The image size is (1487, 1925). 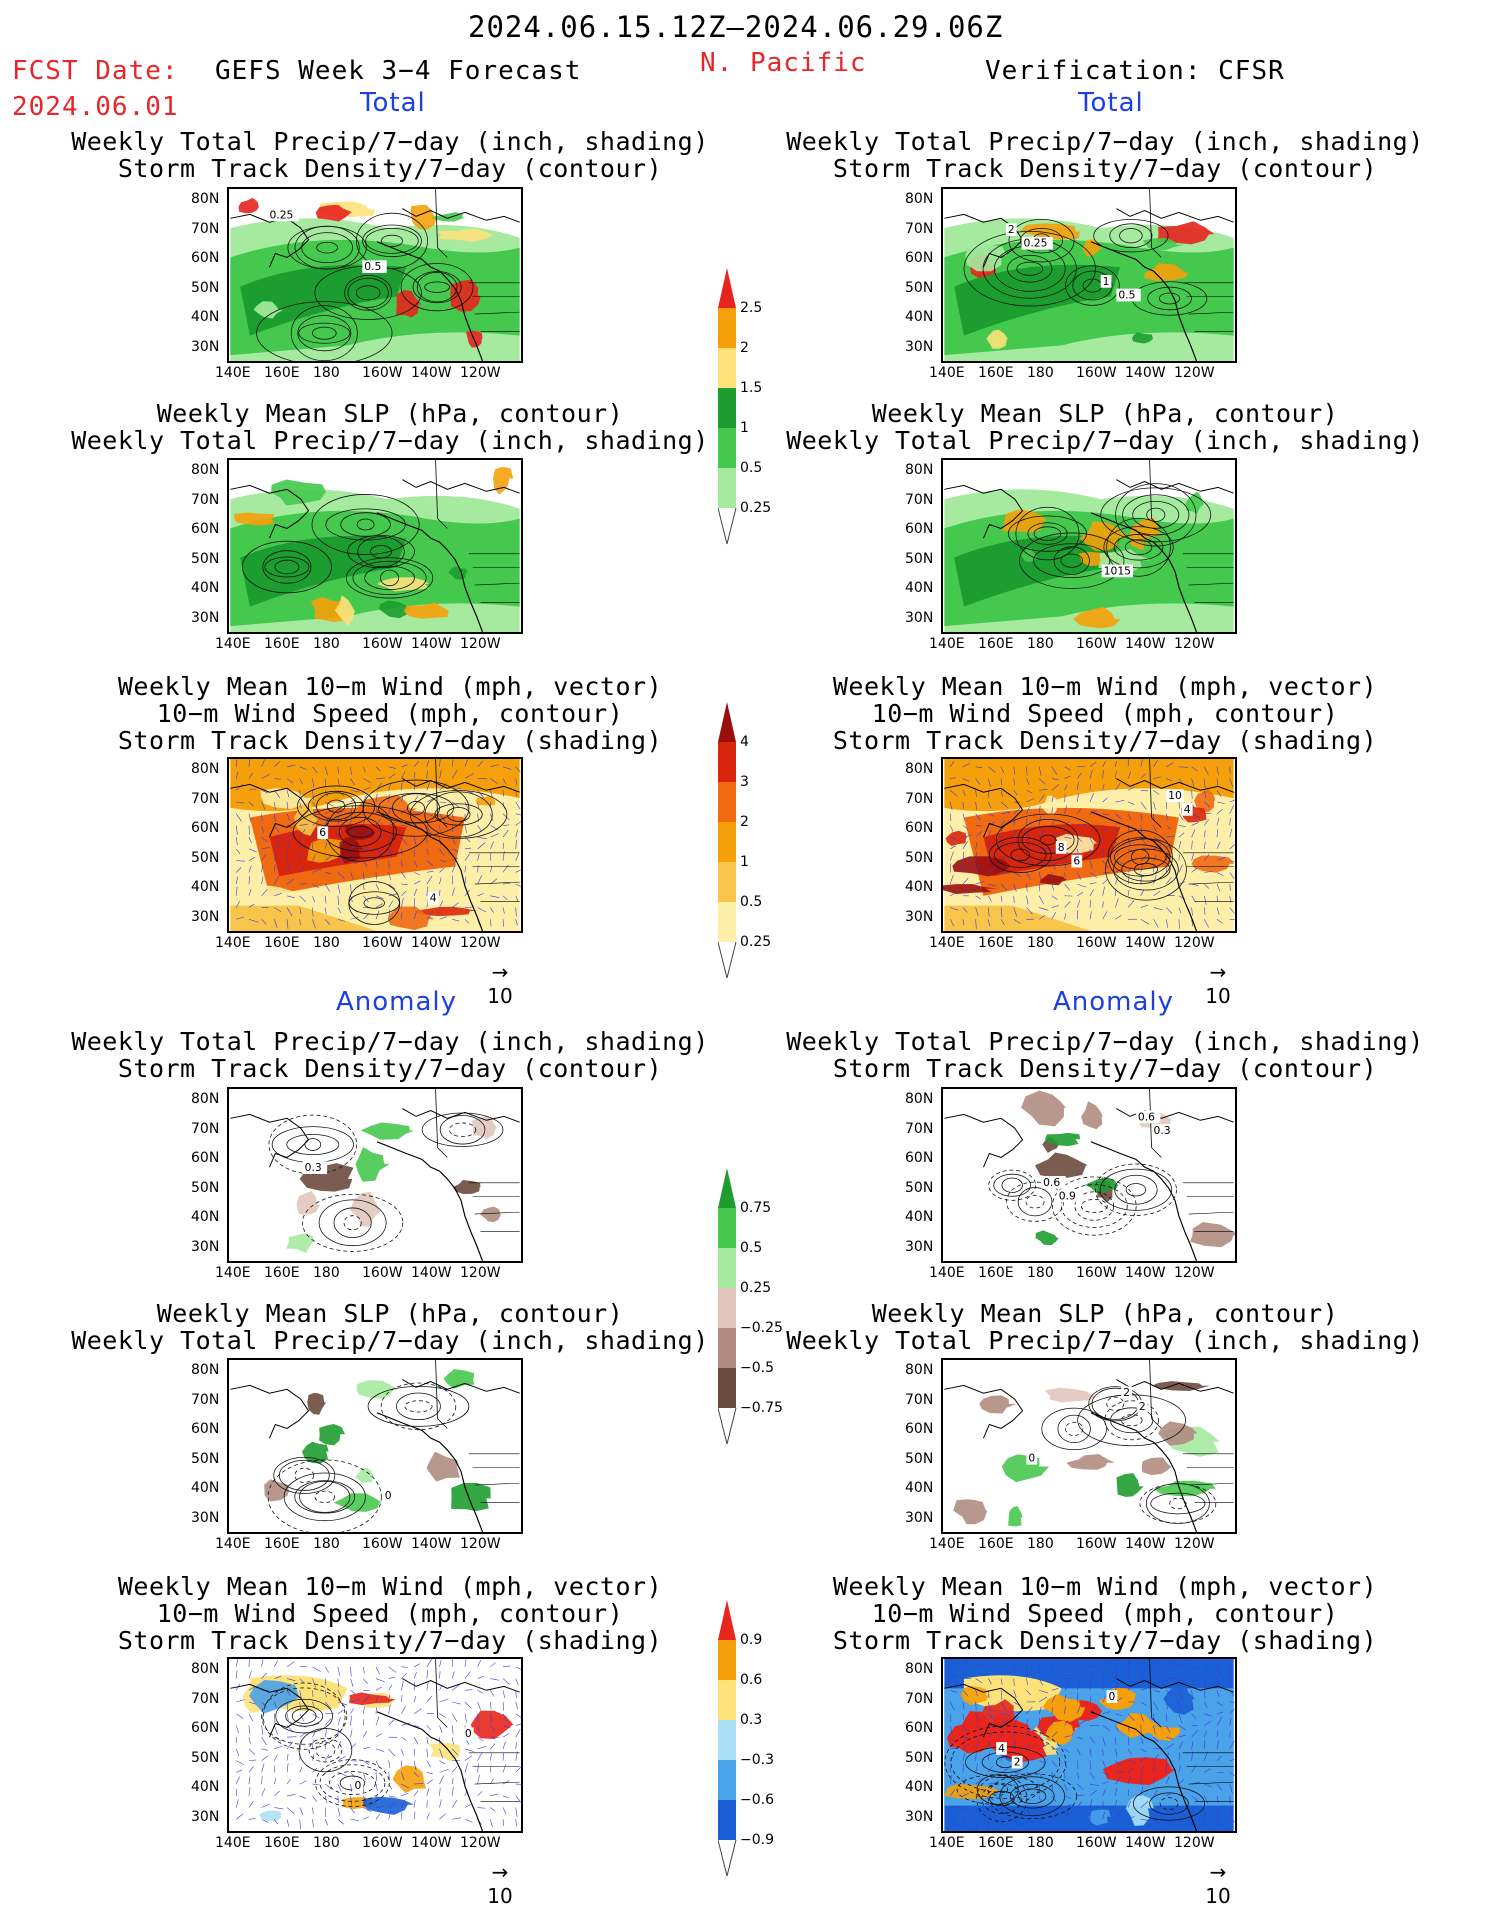 What do you see at coordinates (744, 428) in the screenshot?
I see `colorbar-label: 1` at bounding box center [744, 428].